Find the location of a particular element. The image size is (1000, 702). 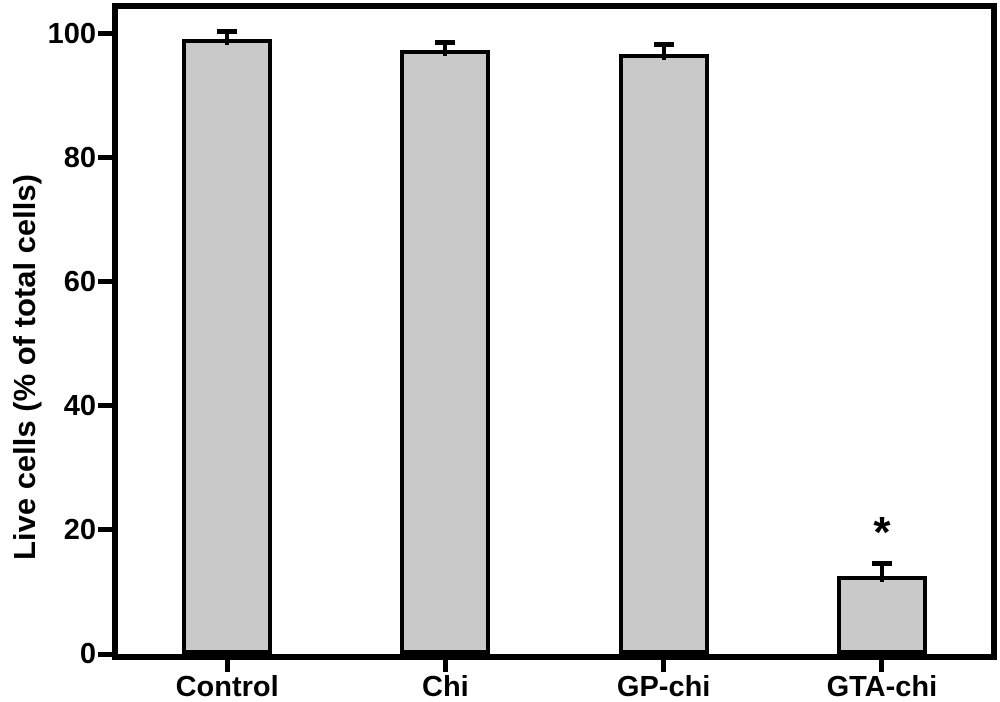

bar-gp-chi is located at coordinates (663, 353).